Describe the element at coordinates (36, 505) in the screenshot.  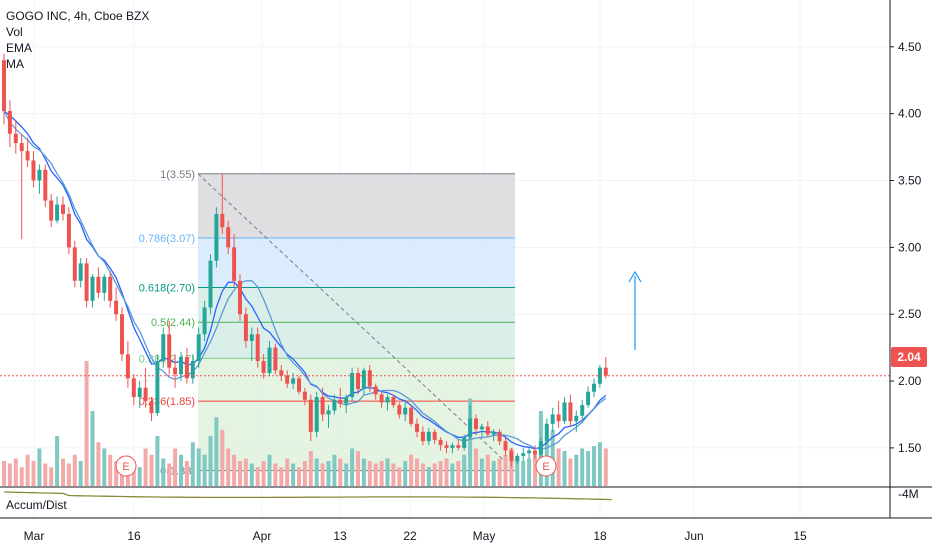
I see `accum-dist-label: Accum/Dist` at that location.